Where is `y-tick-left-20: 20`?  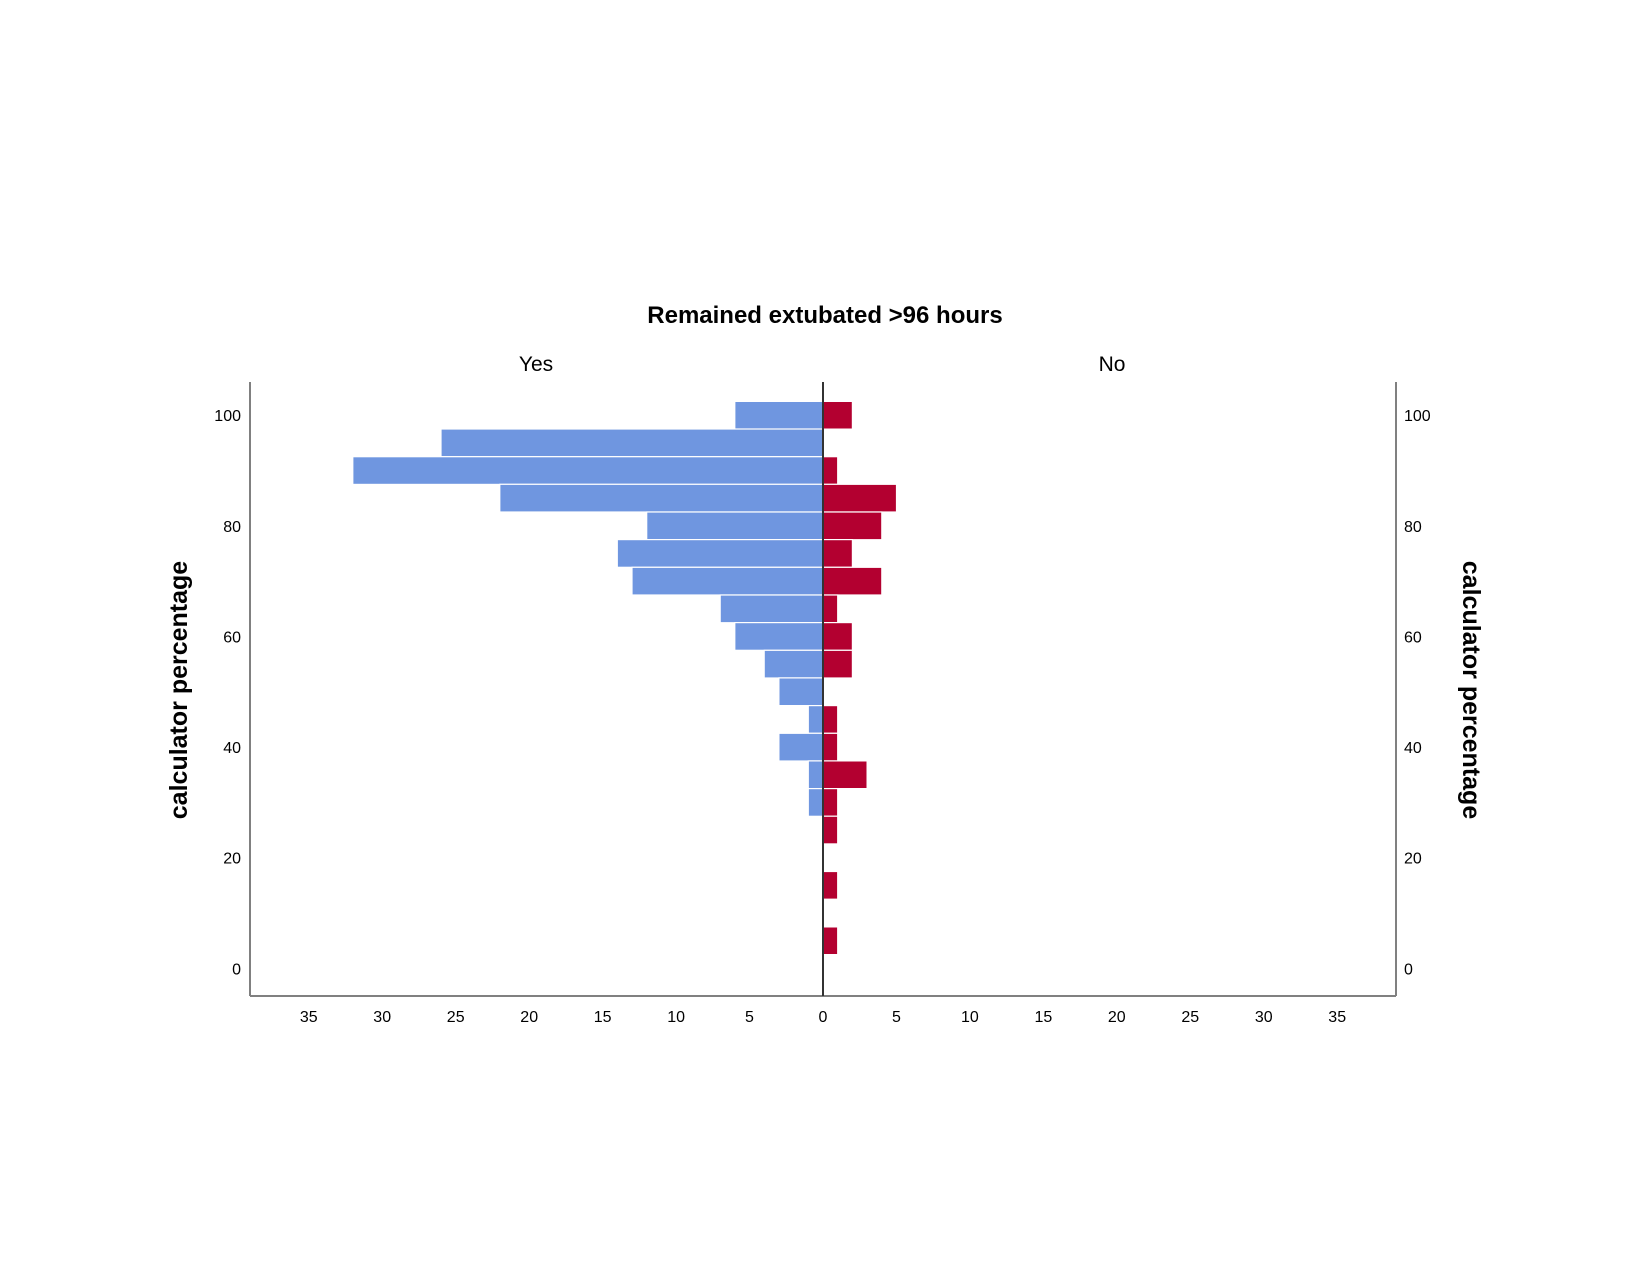 y-tick-left-20: 20 is located at coordinates (232, 859).